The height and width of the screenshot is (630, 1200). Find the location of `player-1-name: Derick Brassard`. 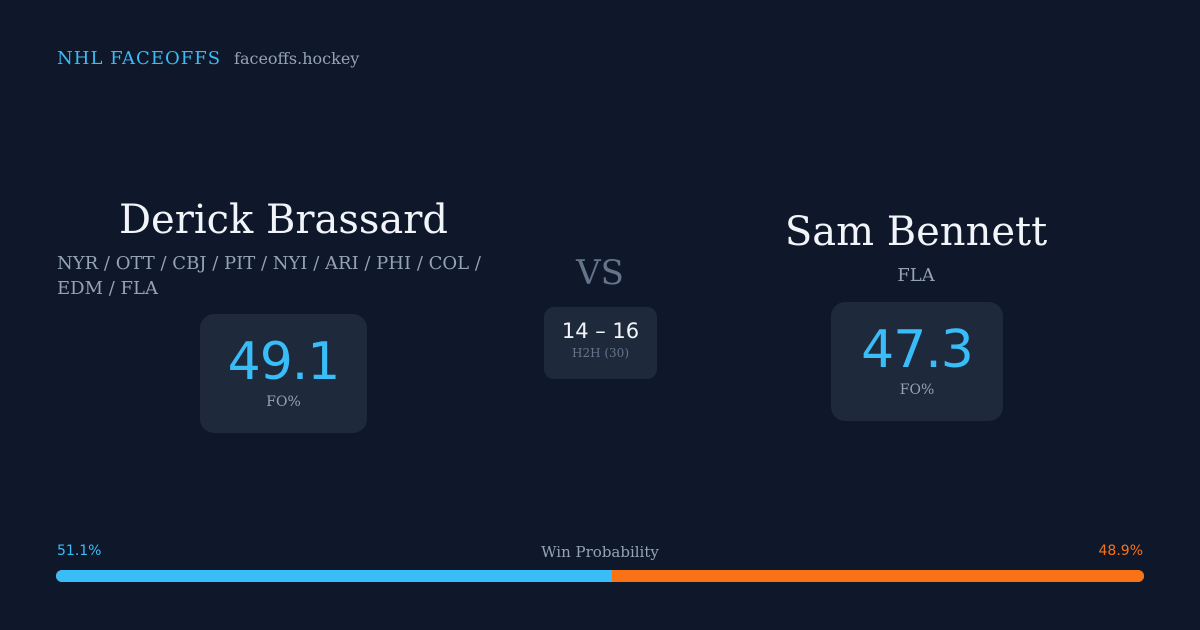

player-1-name: Derick Brassard is located at coordinates (283, 220).